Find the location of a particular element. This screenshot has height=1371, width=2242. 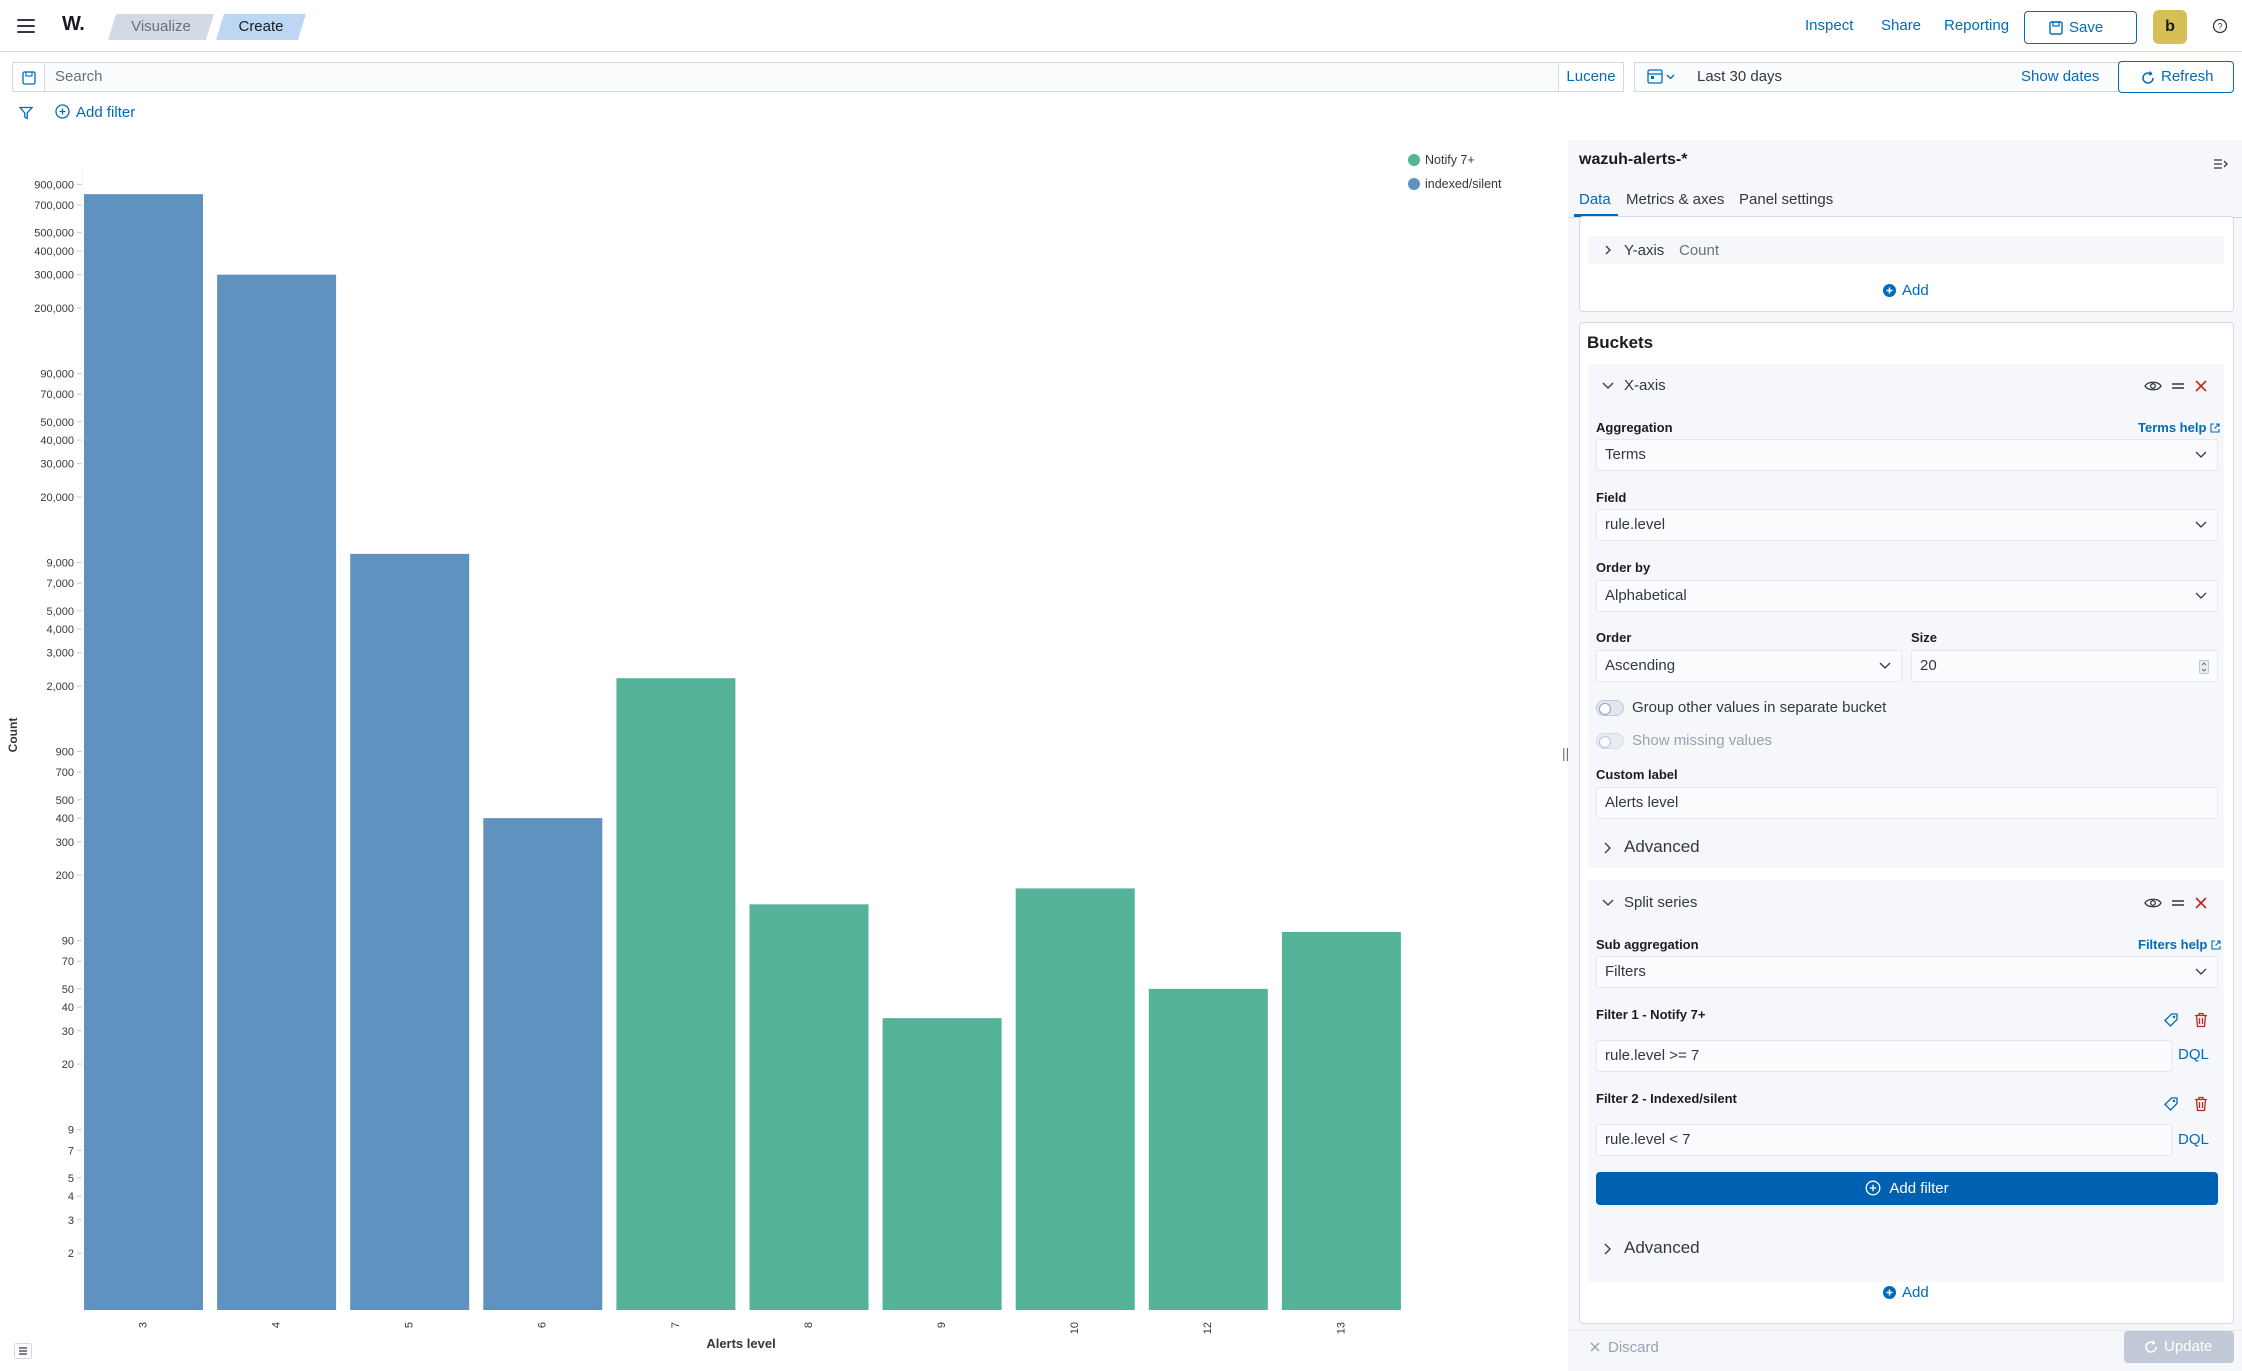

y-tick-label: 9 is located at coordinates (71, 1131).